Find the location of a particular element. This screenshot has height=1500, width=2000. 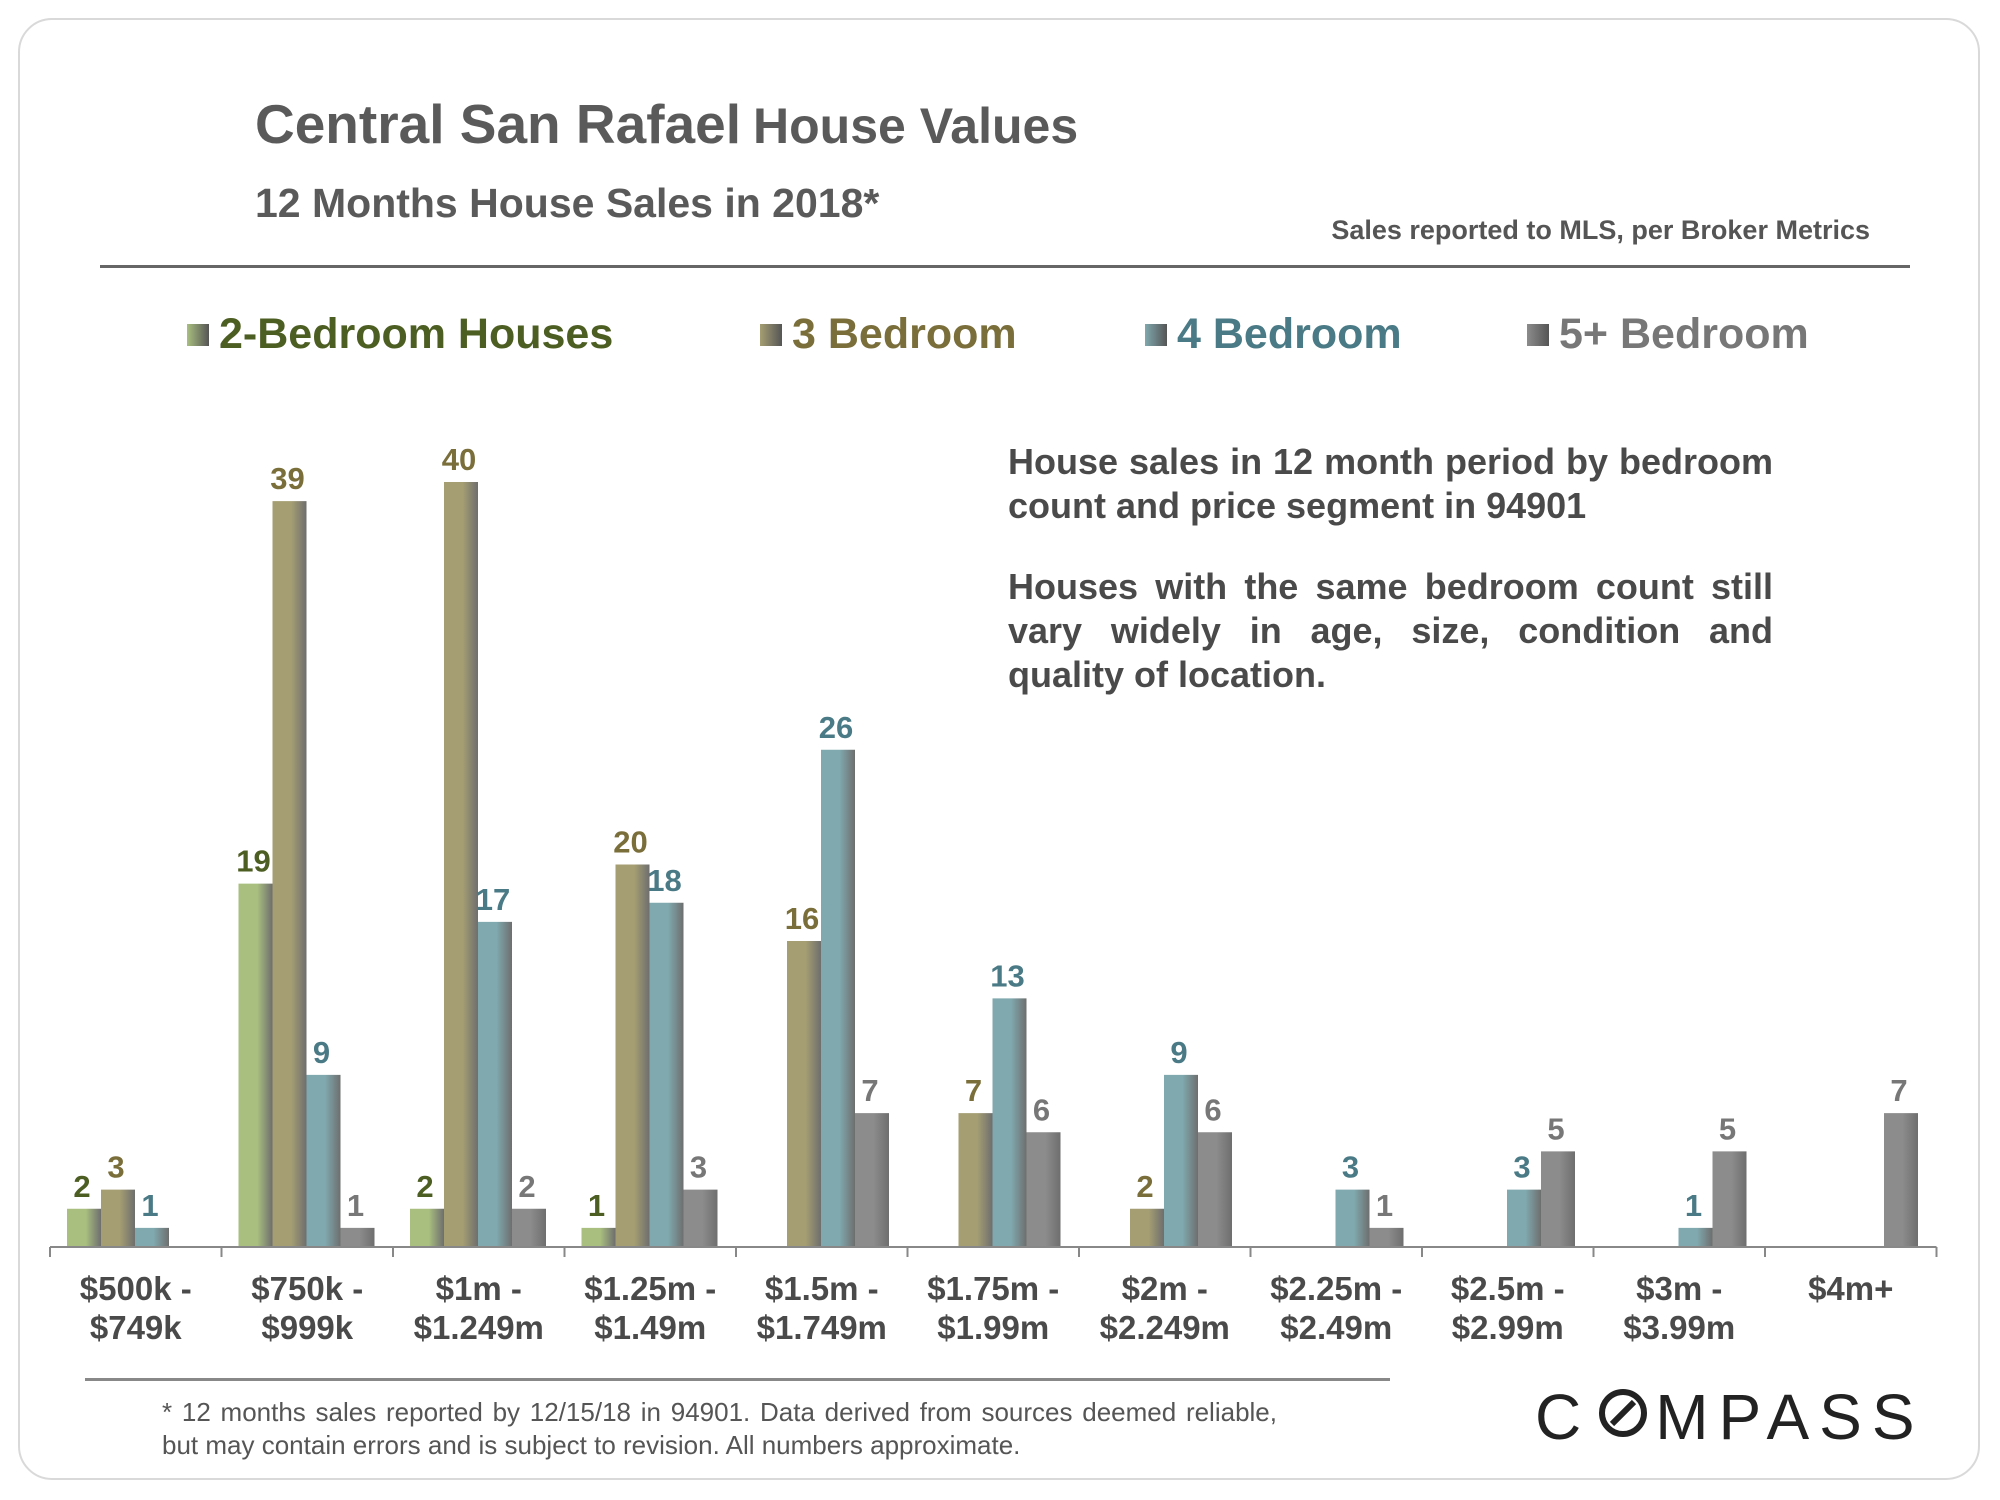

header-divider is located at coordinates (1005, 266).